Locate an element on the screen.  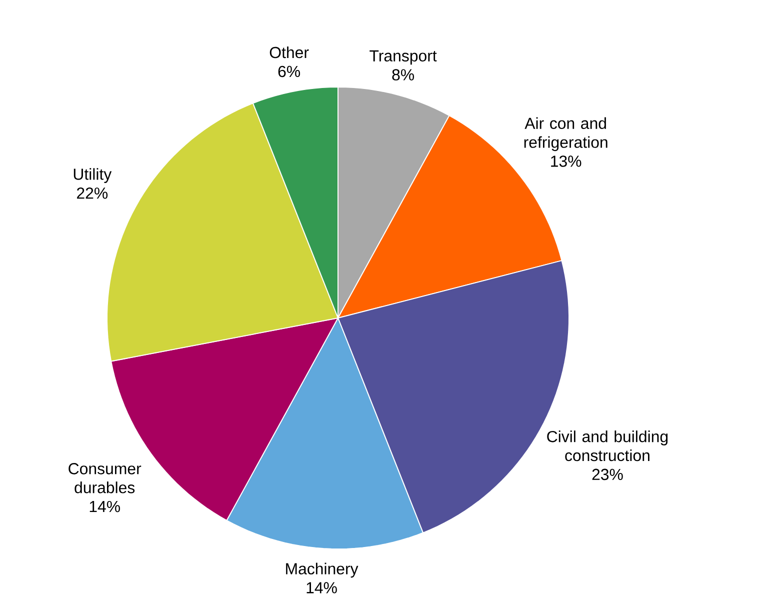
data-label: 13% is located at coordinates (566, 161).